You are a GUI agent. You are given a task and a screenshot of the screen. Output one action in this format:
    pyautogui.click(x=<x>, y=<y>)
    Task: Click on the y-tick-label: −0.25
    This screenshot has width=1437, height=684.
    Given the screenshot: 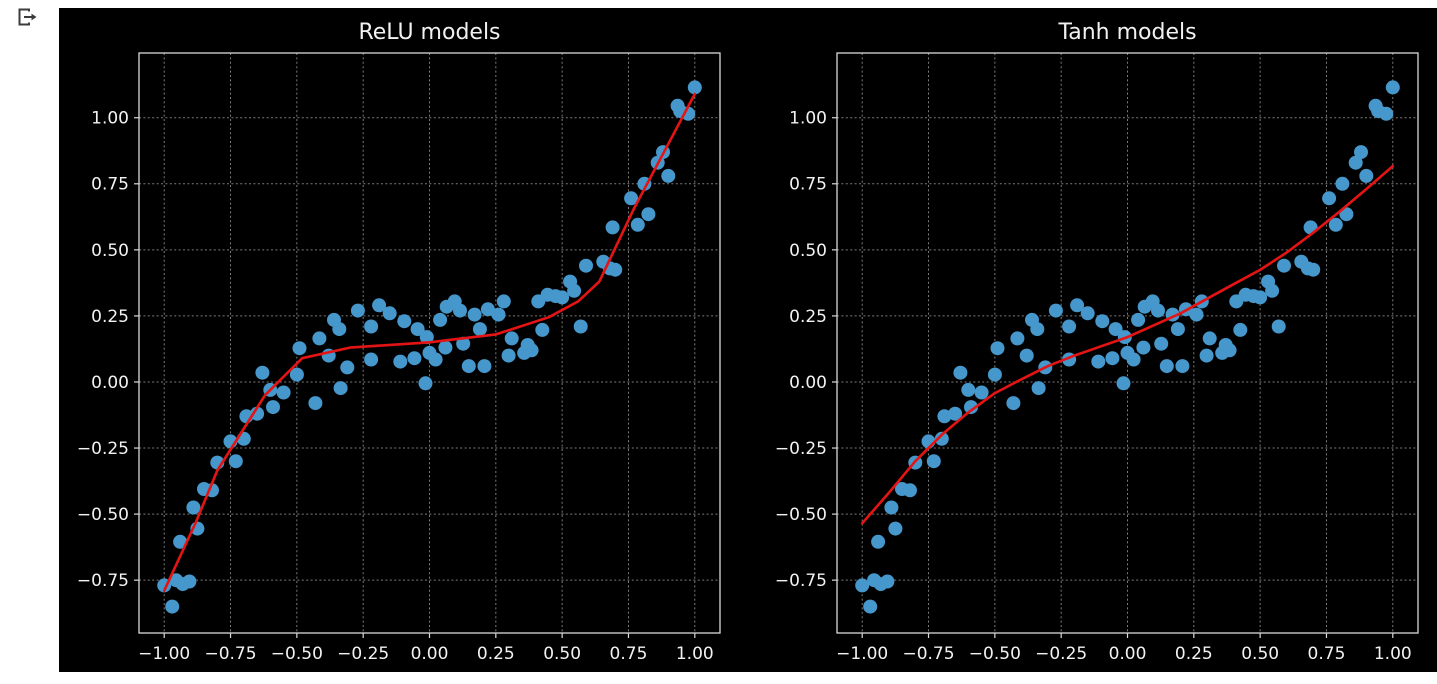 What is the action you would take?
    pyautogui.click(x=103, y=449)
    